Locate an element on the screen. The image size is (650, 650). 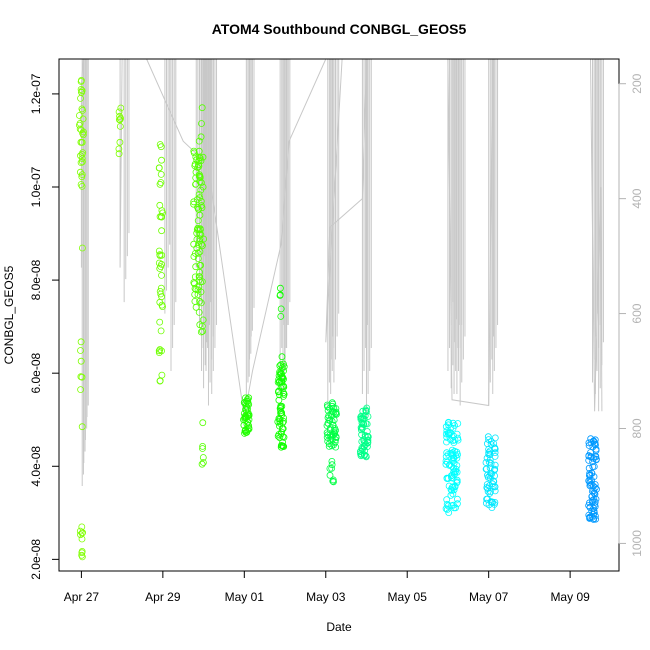
y-tick-label: 6.0e-08 is located at coordinates (36, 373).